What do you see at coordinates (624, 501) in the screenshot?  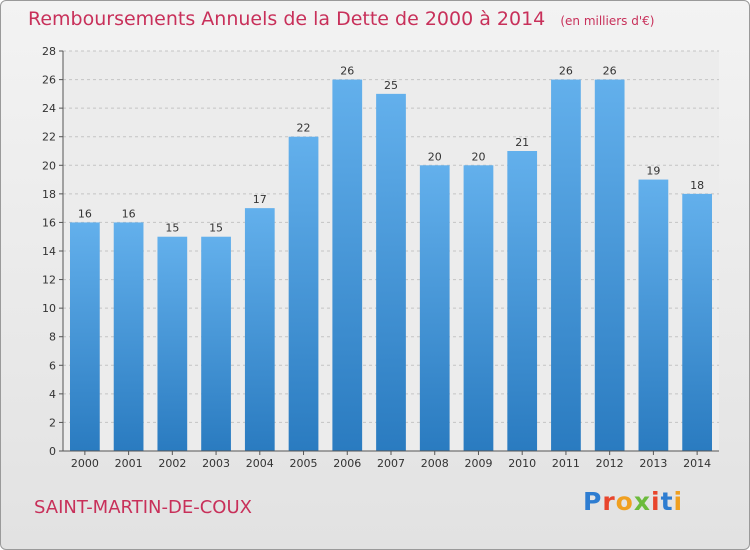 I see `logo-letter: o` at bounding box center [624, 501].